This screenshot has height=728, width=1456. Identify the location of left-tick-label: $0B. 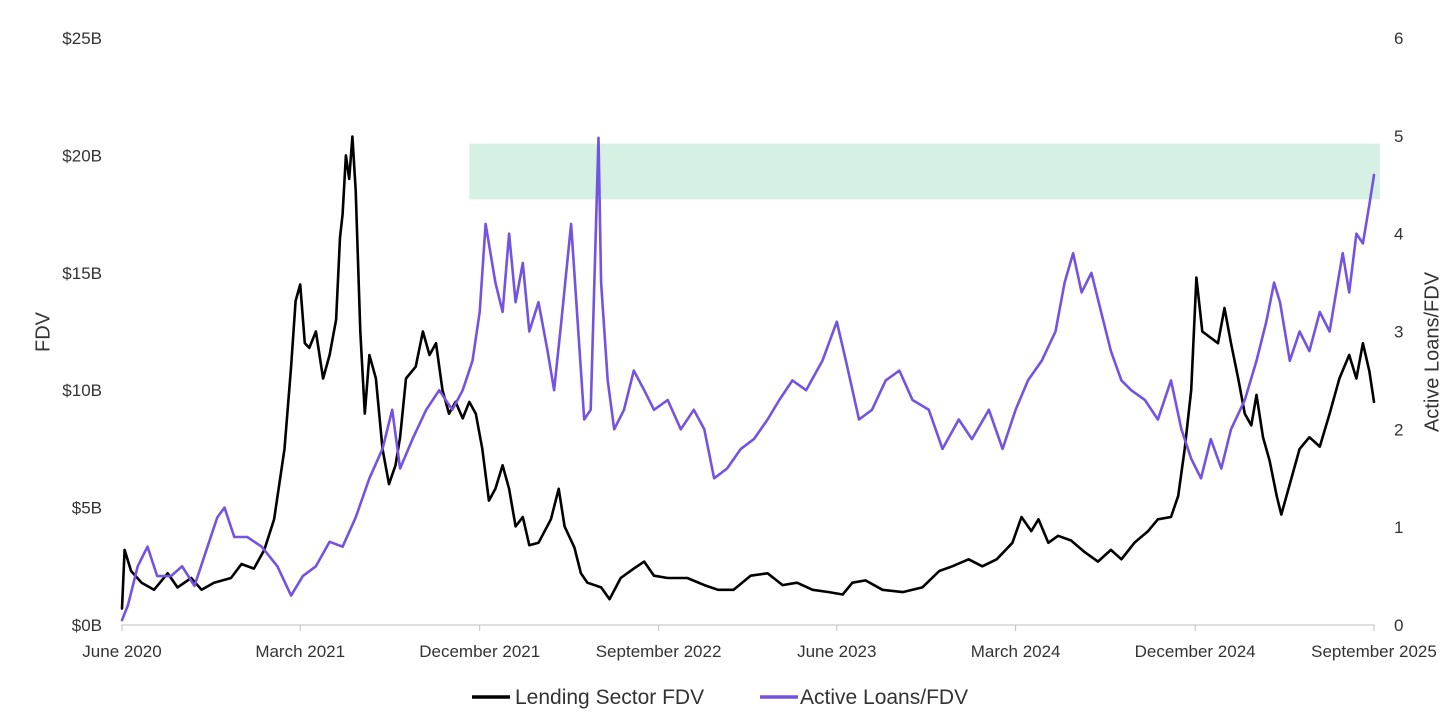
(87, 625).